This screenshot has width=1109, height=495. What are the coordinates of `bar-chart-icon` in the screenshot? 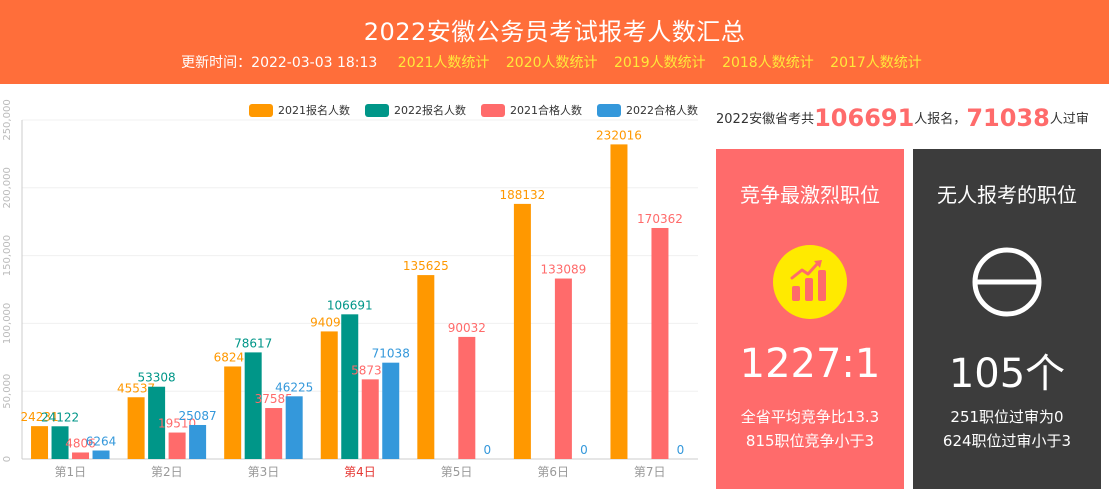 It's located at (810, 282).